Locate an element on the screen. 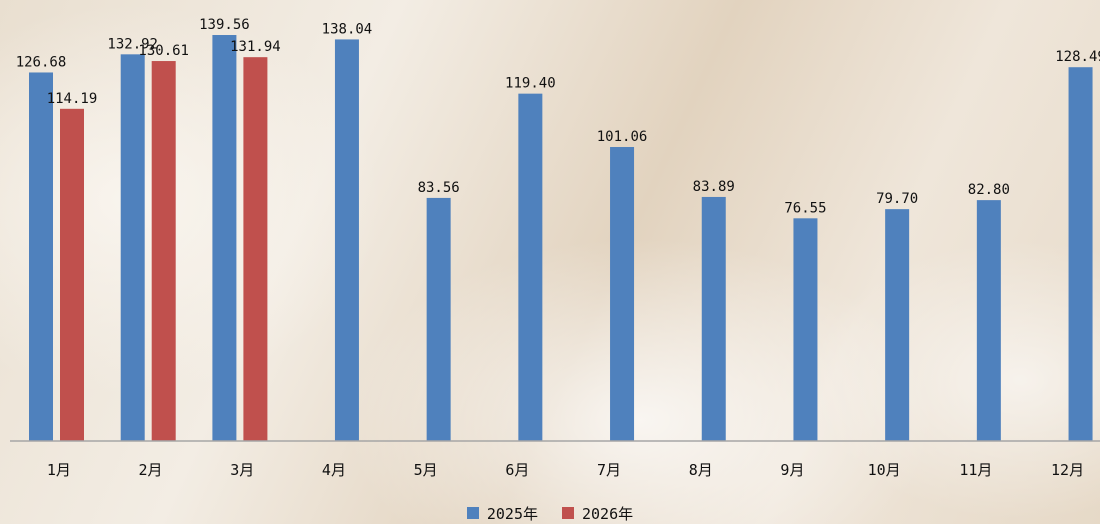 This screenshot has width=1100, height=524. legend-item-2025: 2025年 is located at coordinates (502, 513).